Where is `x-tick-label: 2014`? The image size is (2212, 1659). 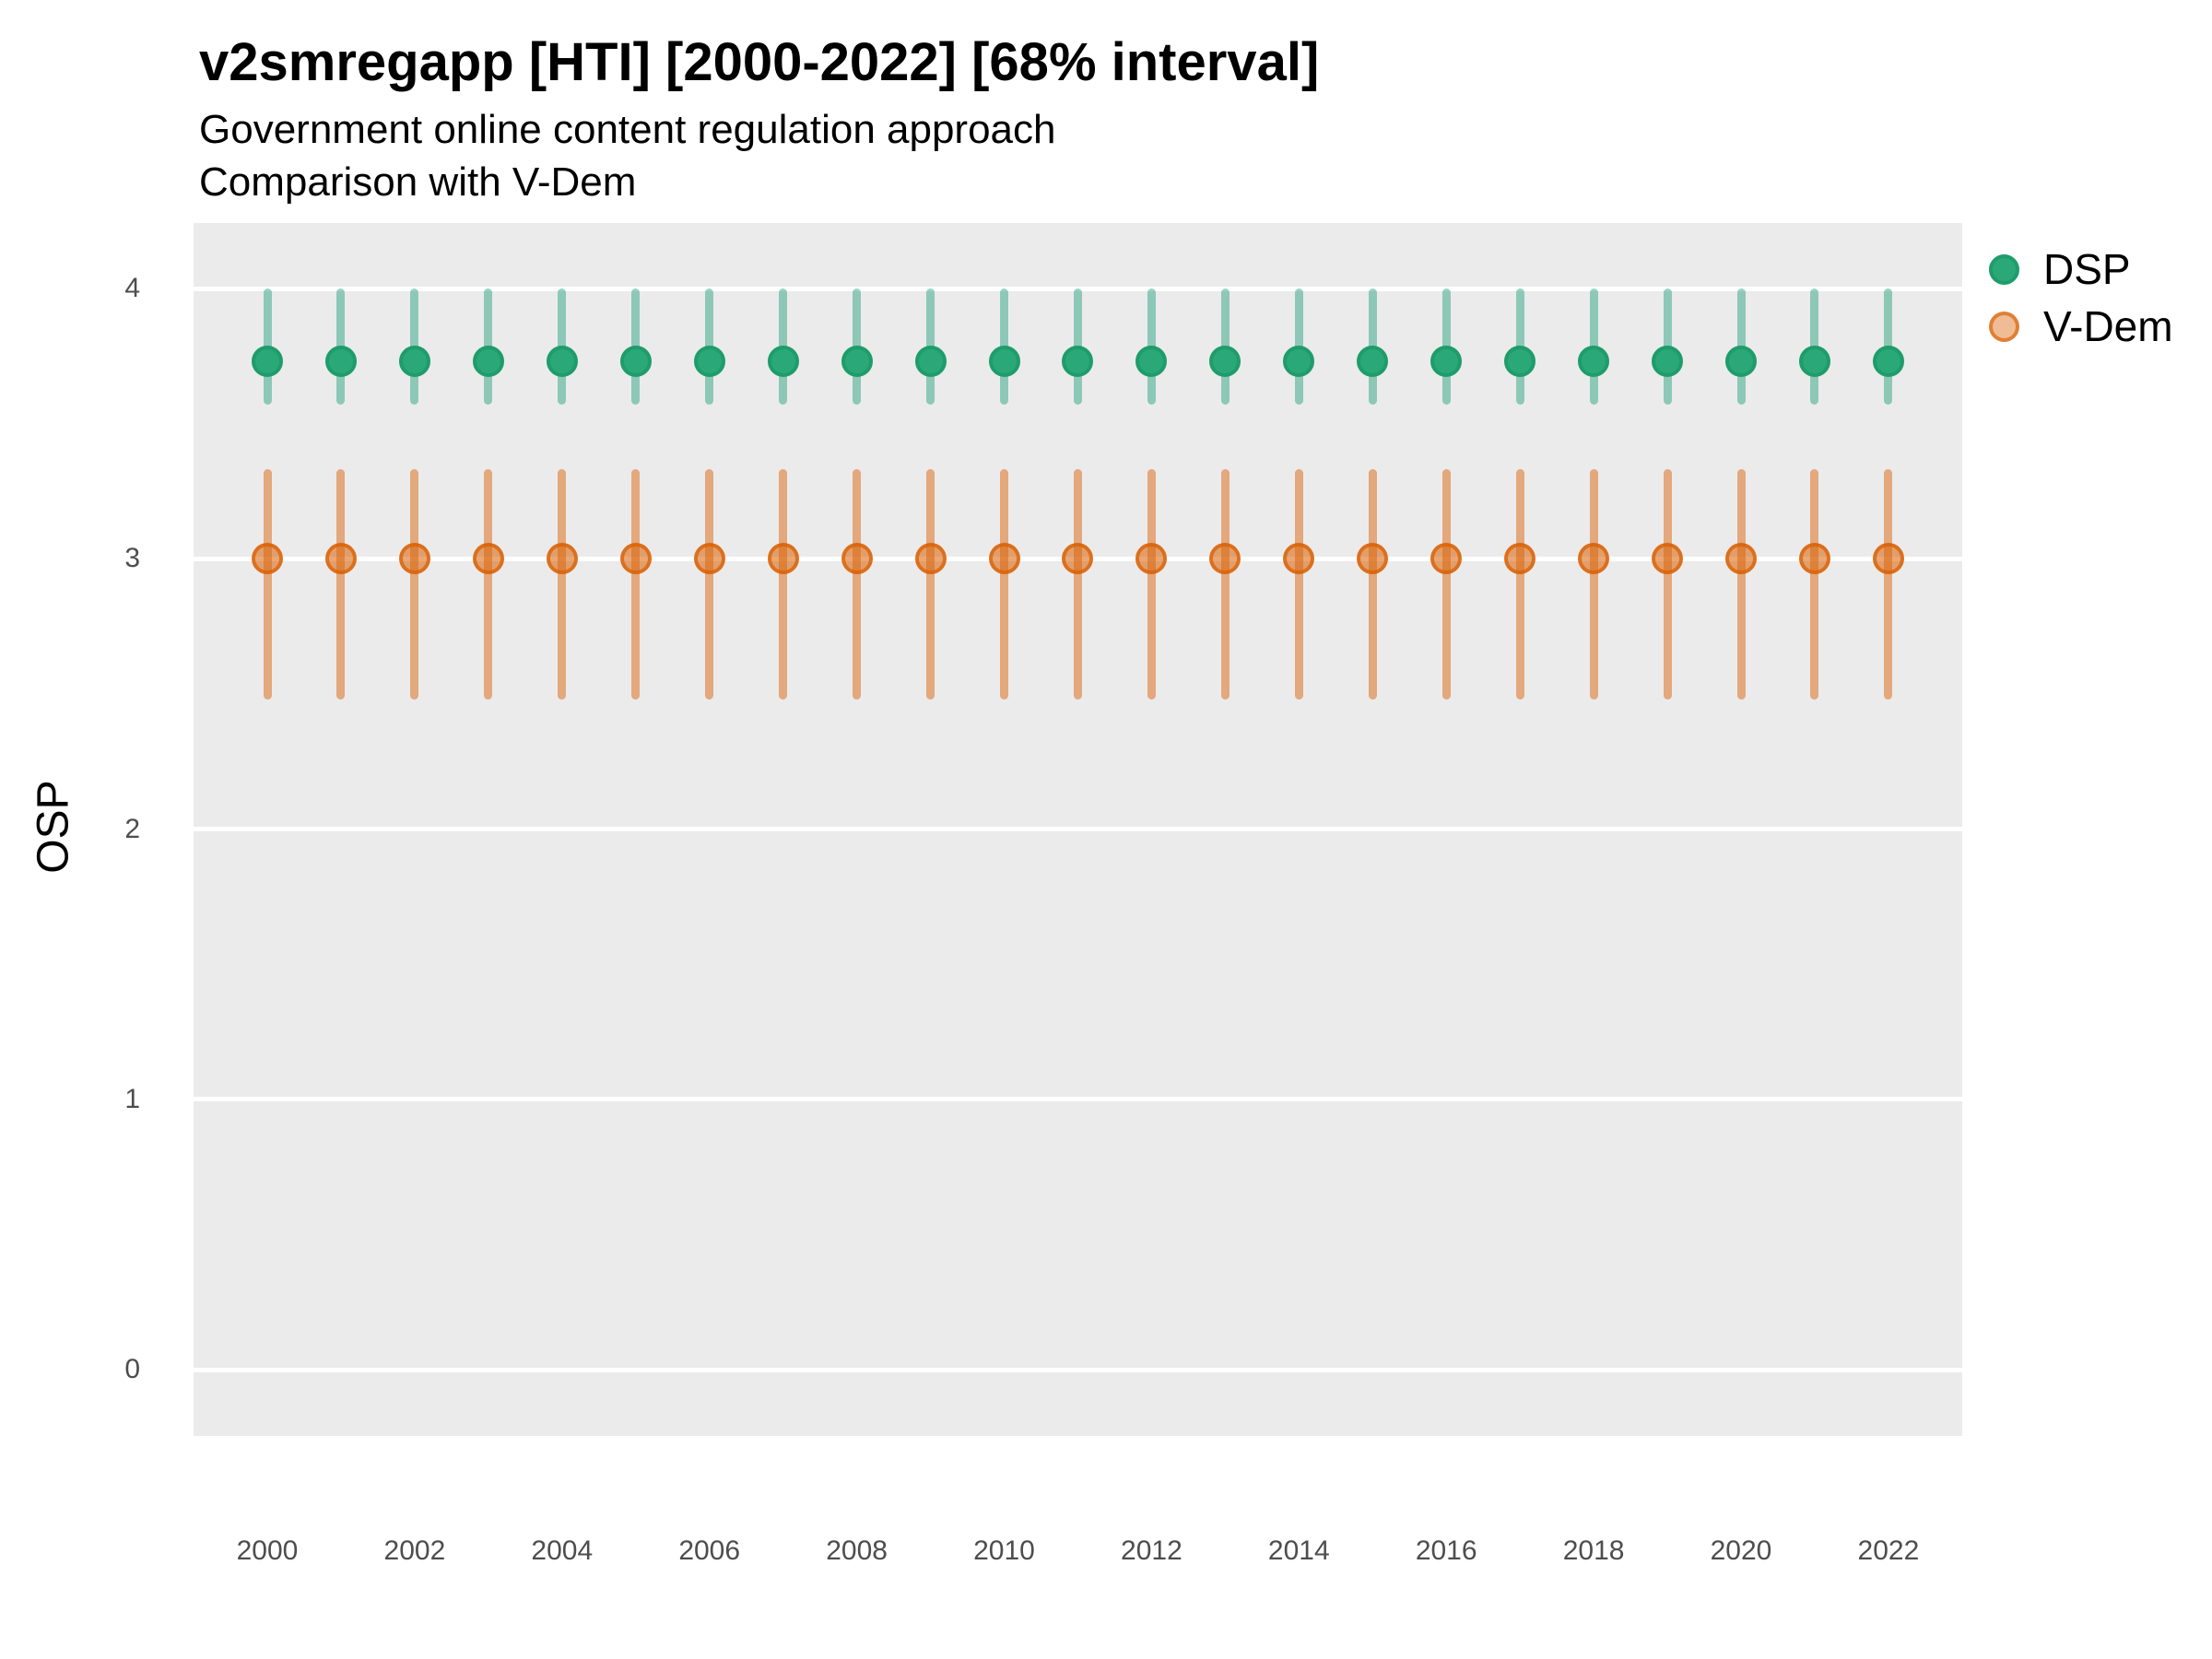
x-tick-label: 2014 is located at coordinates (1298, 1550).